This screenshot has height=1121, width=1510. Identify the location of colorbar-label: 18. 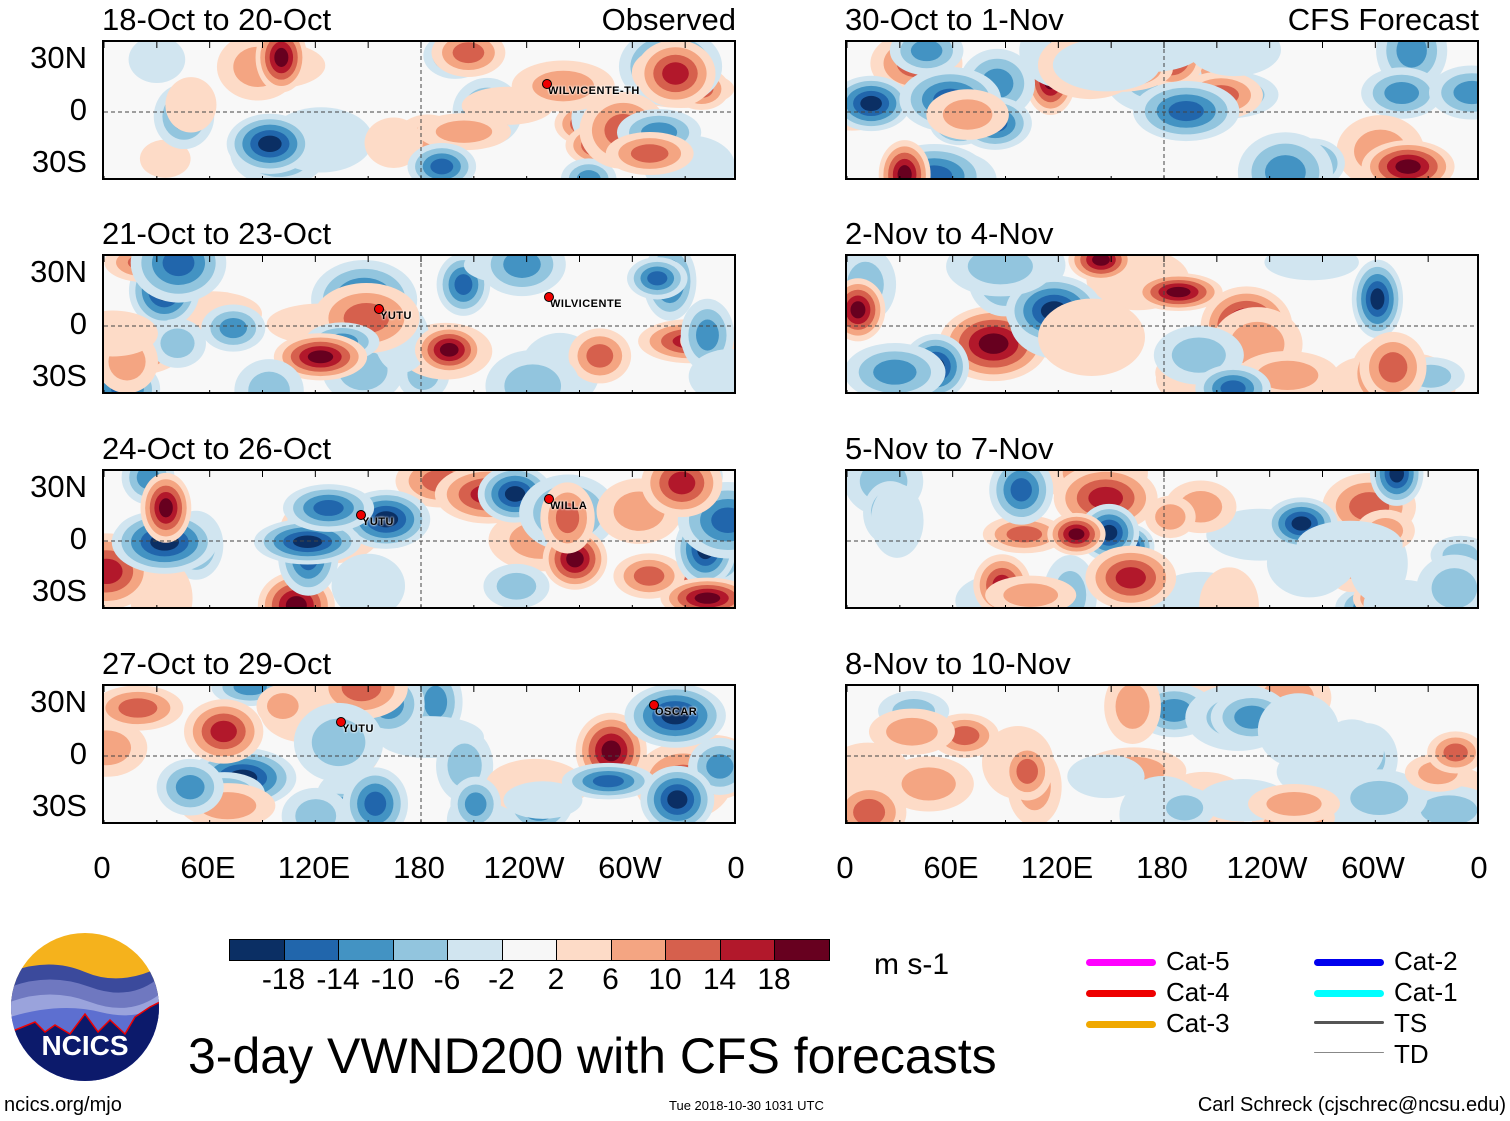
(774, 979).